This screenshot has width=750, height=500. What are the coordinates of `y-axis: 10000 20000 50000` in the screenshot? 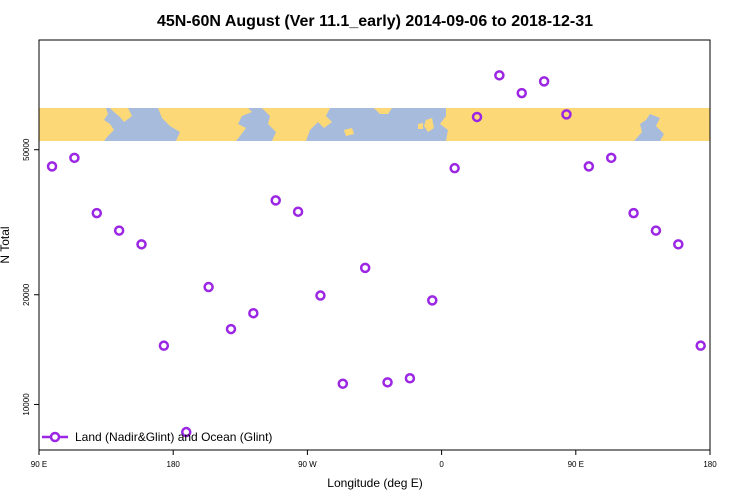 It's located at (30, 277).